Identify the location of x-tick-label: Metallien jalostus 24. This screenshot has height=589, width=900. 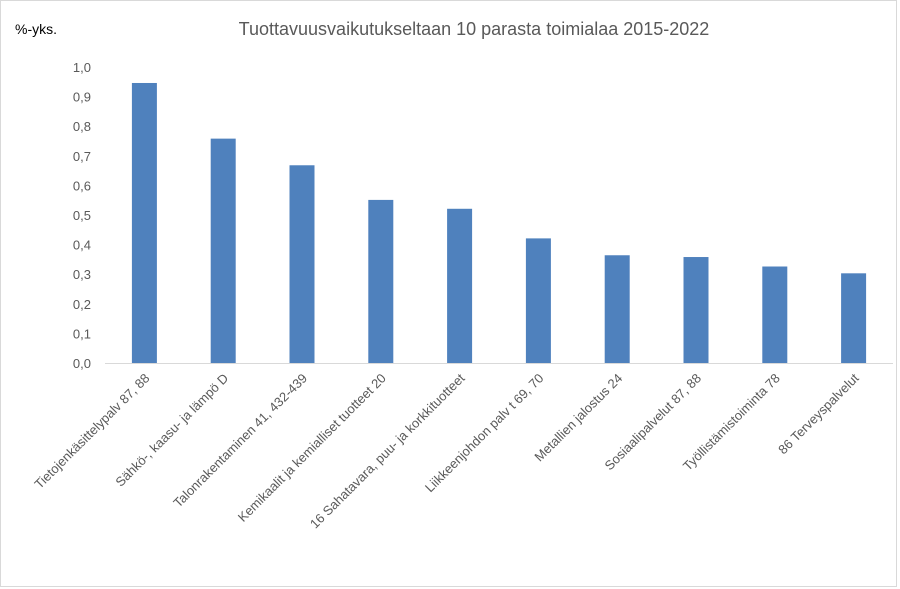
(578, 418).